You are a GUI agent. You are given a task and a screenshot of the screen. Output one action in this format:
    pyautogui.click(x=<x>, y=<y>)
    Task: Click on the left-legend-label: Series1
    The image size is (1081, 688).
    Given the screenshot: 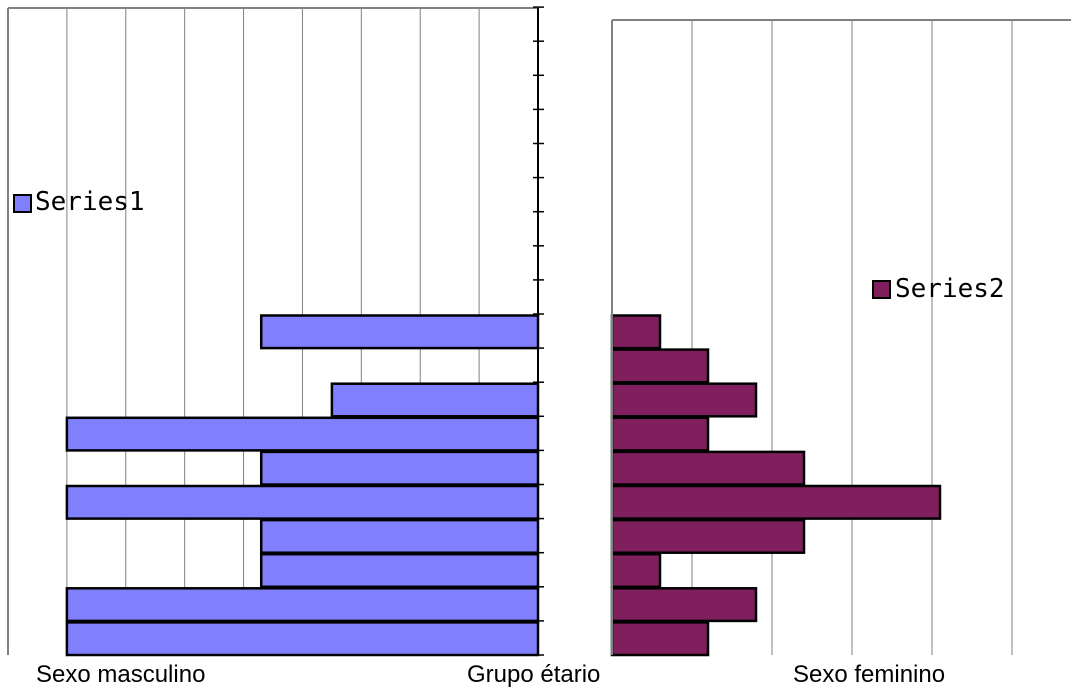 What is the action you would take?
    pyautogui.click(x=90, y=202)
    